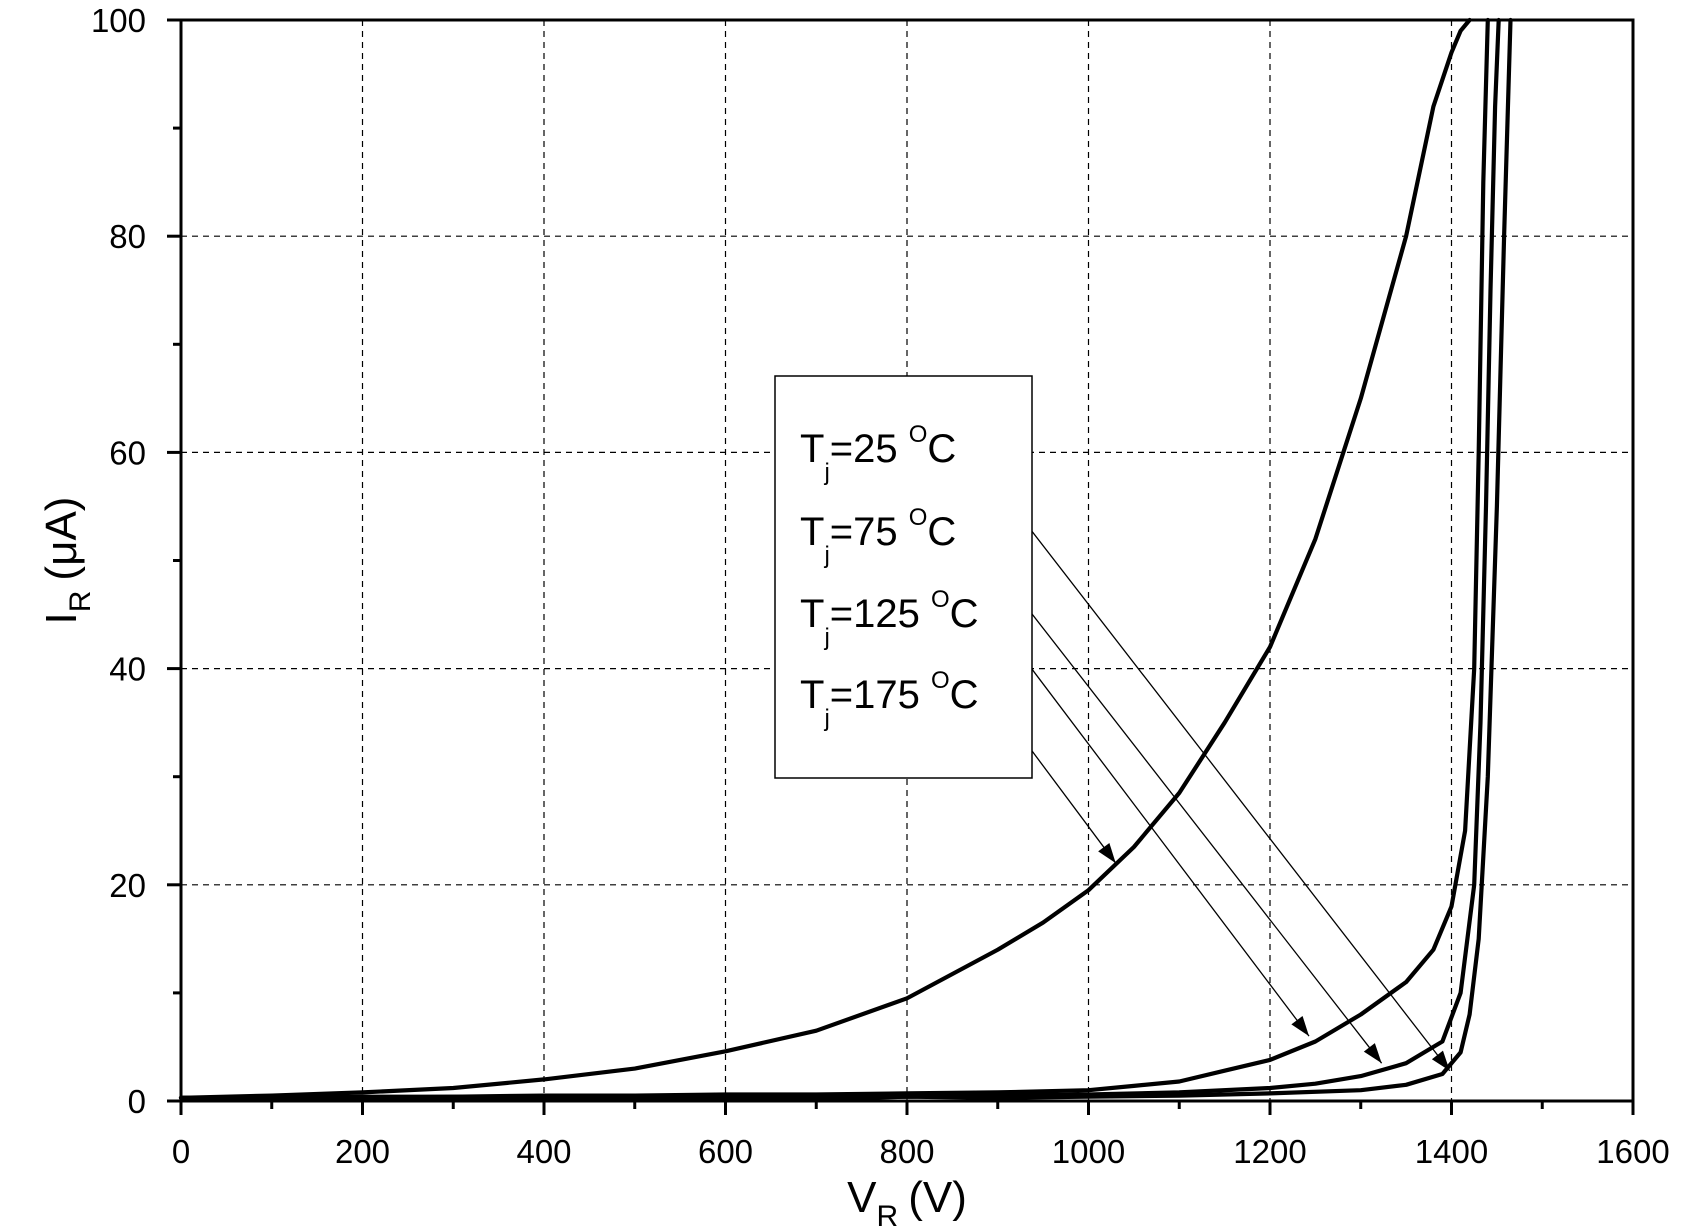  Describe the element at coordinates (907, 1201) in the screenshot. I see `x-axis-title: VR (V)` at that location.